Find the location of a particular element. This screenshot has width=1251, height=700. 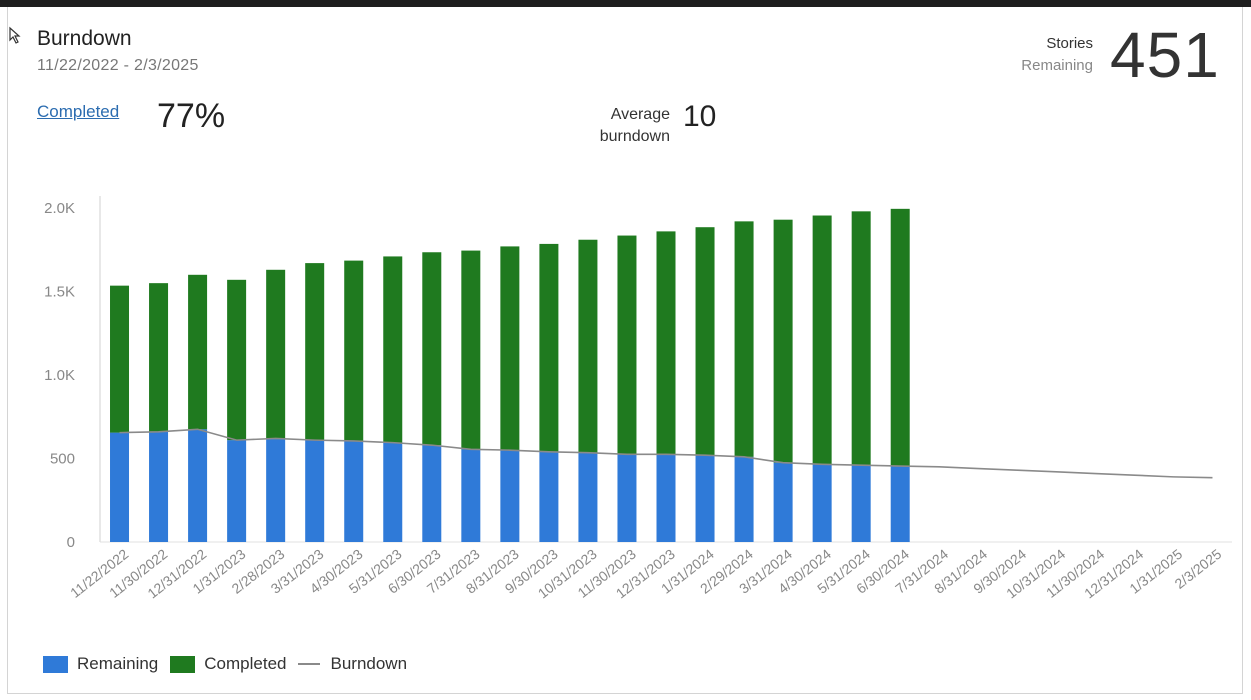

average-label-line2: burndown is located at coordinates (634, 136).